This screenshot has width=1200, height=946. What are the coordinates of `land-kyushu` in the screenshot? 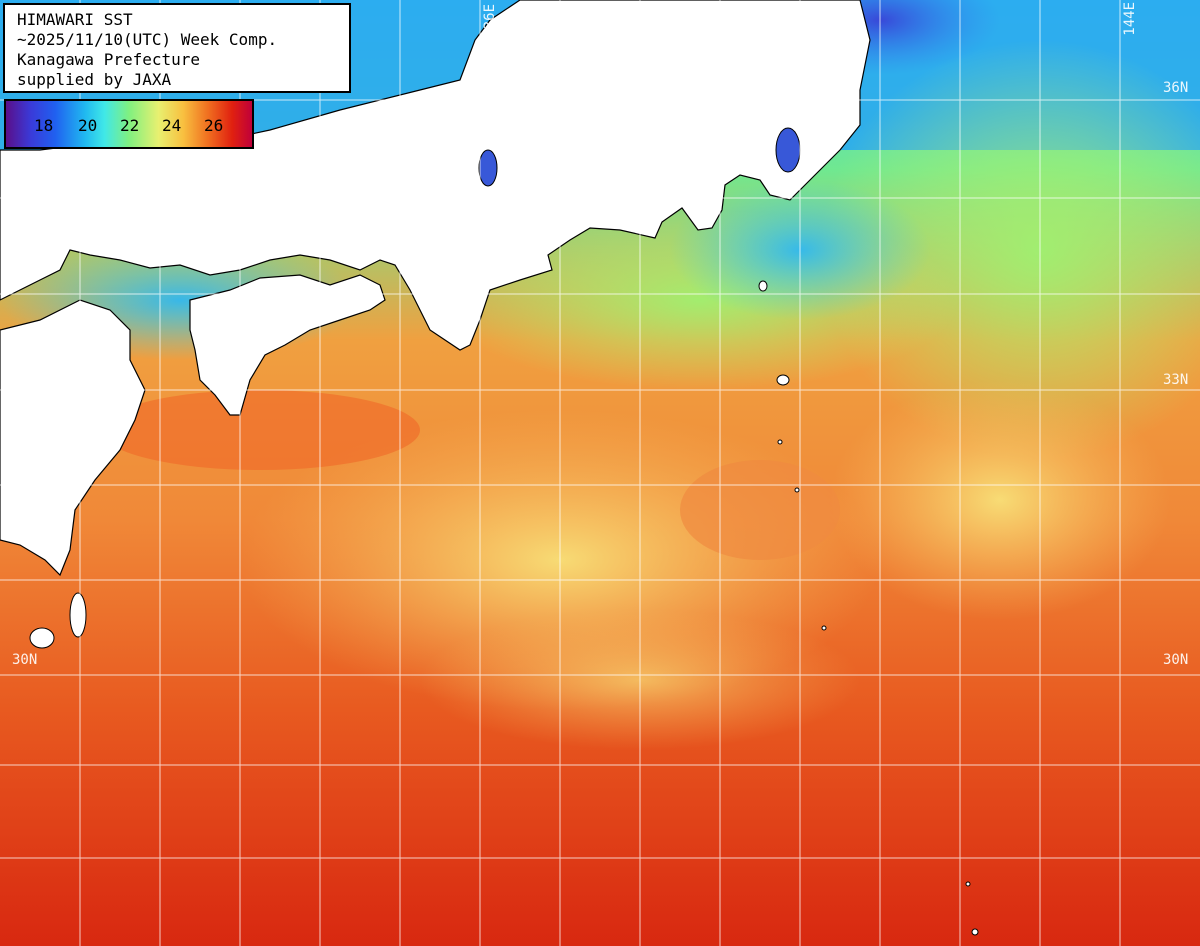 It's located at (73, 438).